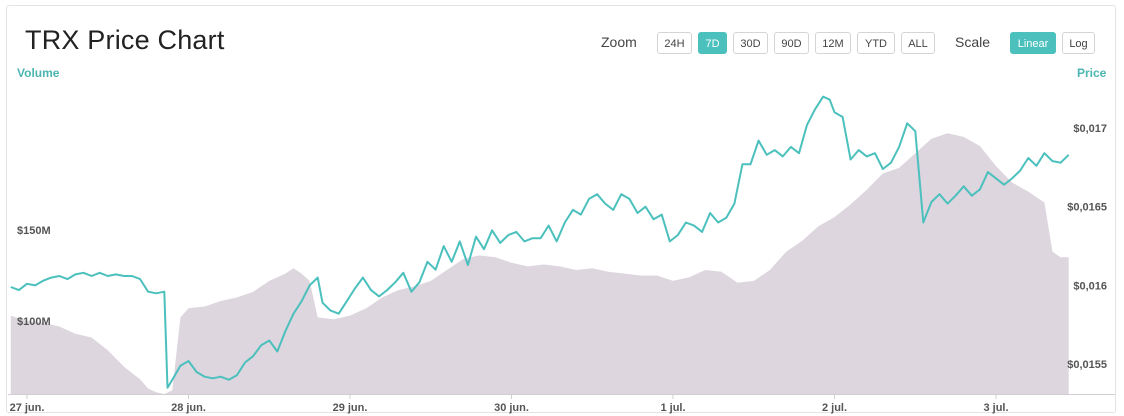  I want to click on page-title: TRX Price Chart, so click(125, 40).